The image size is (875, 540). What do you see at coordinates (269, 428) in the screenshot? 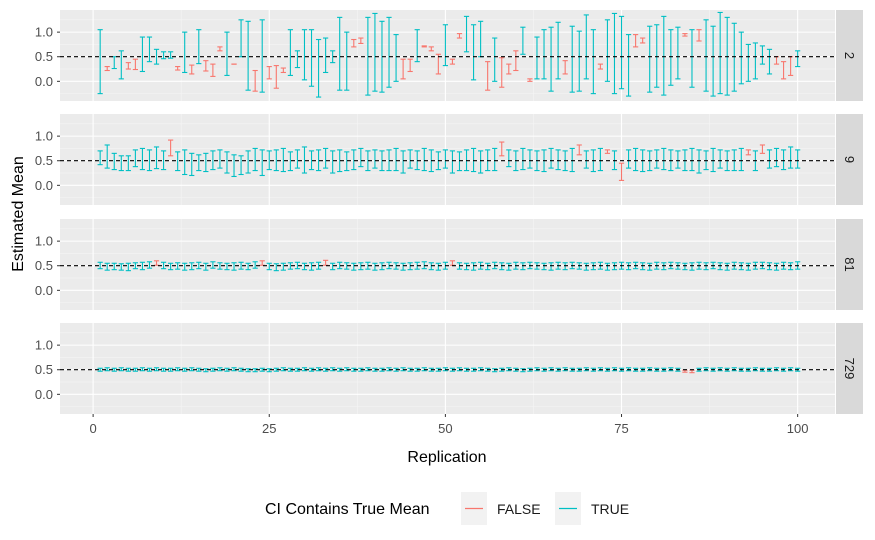
I see `x-tick-label: 25` at bounding box center [269, 428].